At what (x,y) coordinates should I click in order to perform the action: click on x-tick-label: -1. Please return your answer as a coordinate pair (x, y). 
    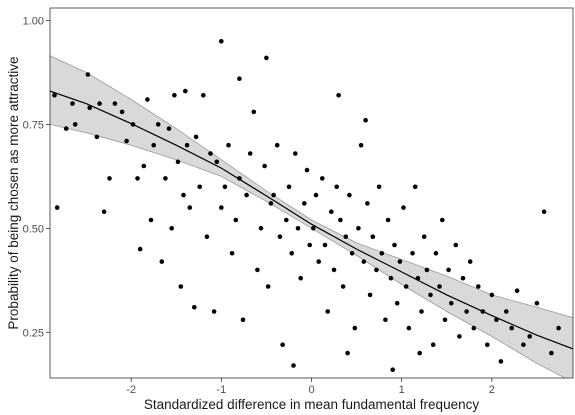
    Looking at the image, I should click on (221, 390).